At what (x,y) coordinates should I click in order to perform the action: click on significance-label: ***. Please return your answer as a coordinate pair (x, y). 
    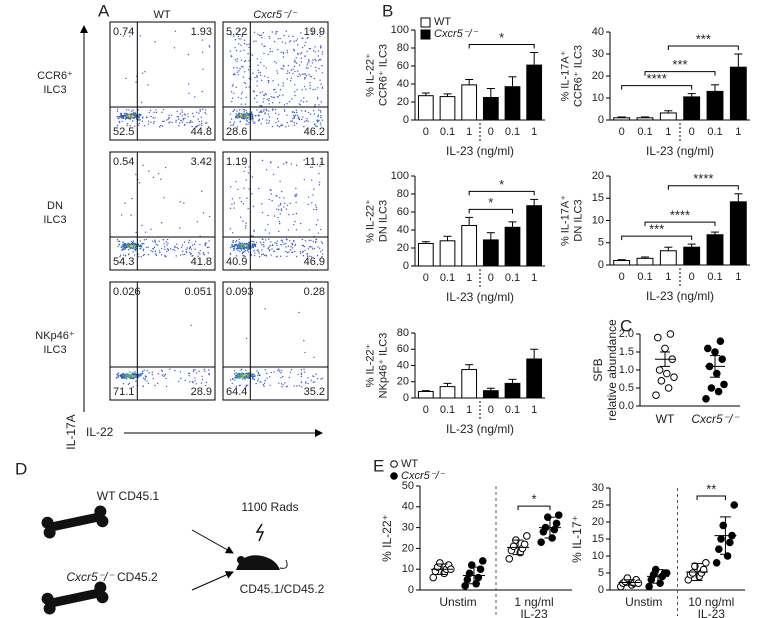
    Looking at the image, I should click on (656, 229).